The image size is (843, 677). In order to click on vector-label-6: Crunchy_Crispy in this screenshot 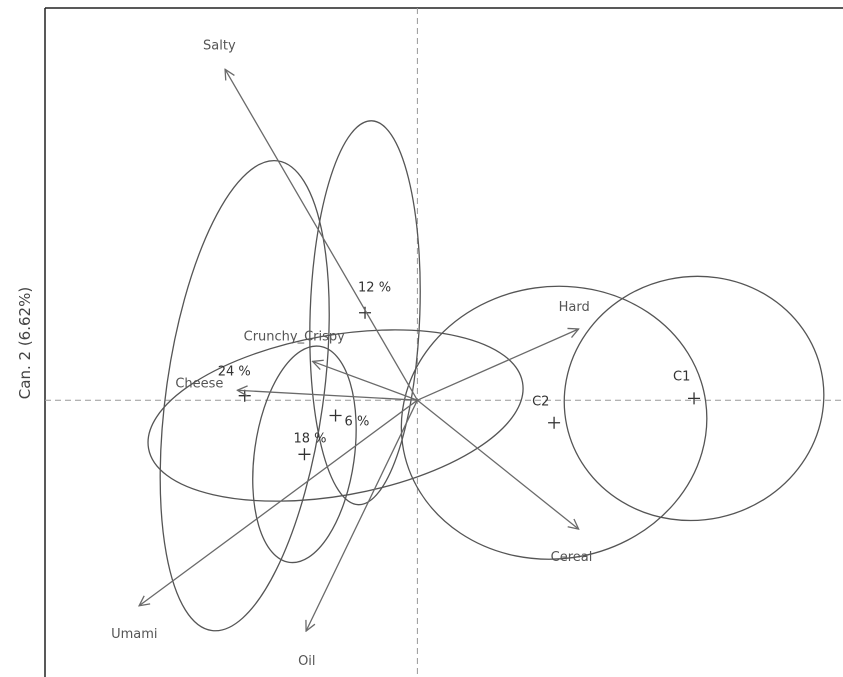, I will do `click(295, 336)`.